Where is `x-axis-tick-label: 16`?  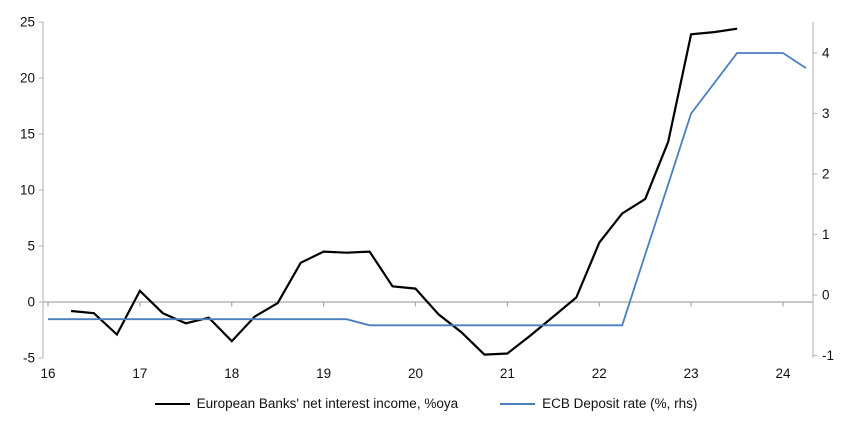 x-axis-tick-label: 16 is located at coordinates (47, 373).